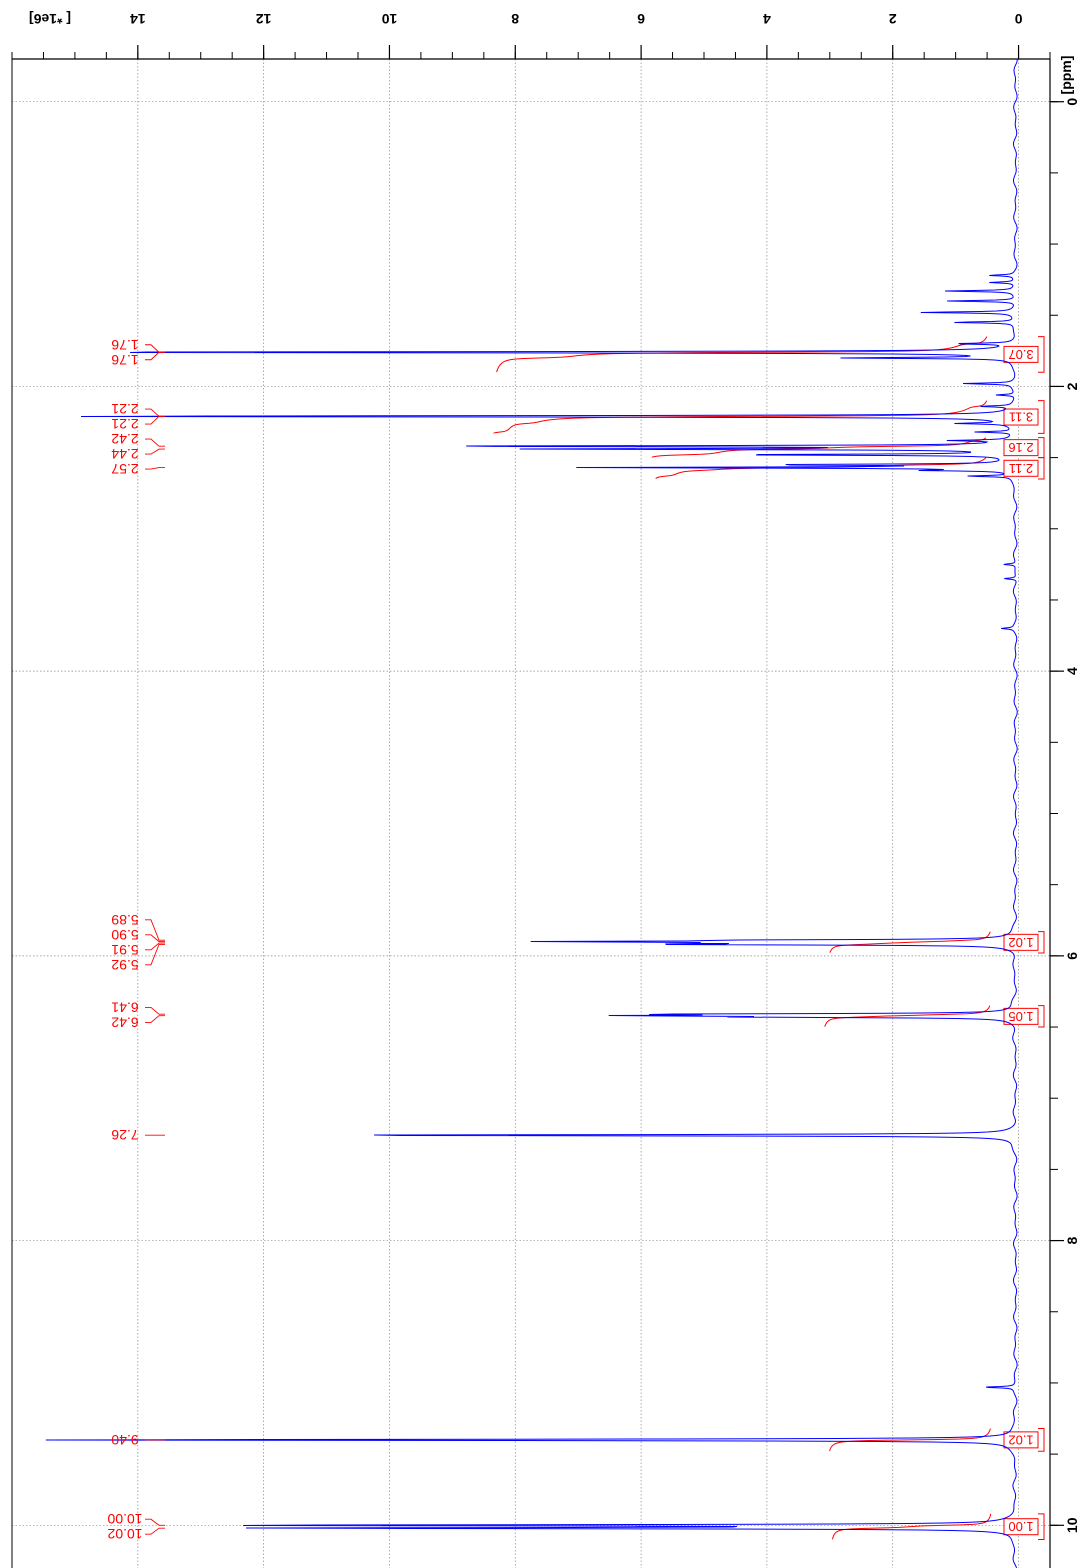 The width and height of the screenshot is (1090, 1568). I want to click on peak-label: 5.90, so click(124, 935).